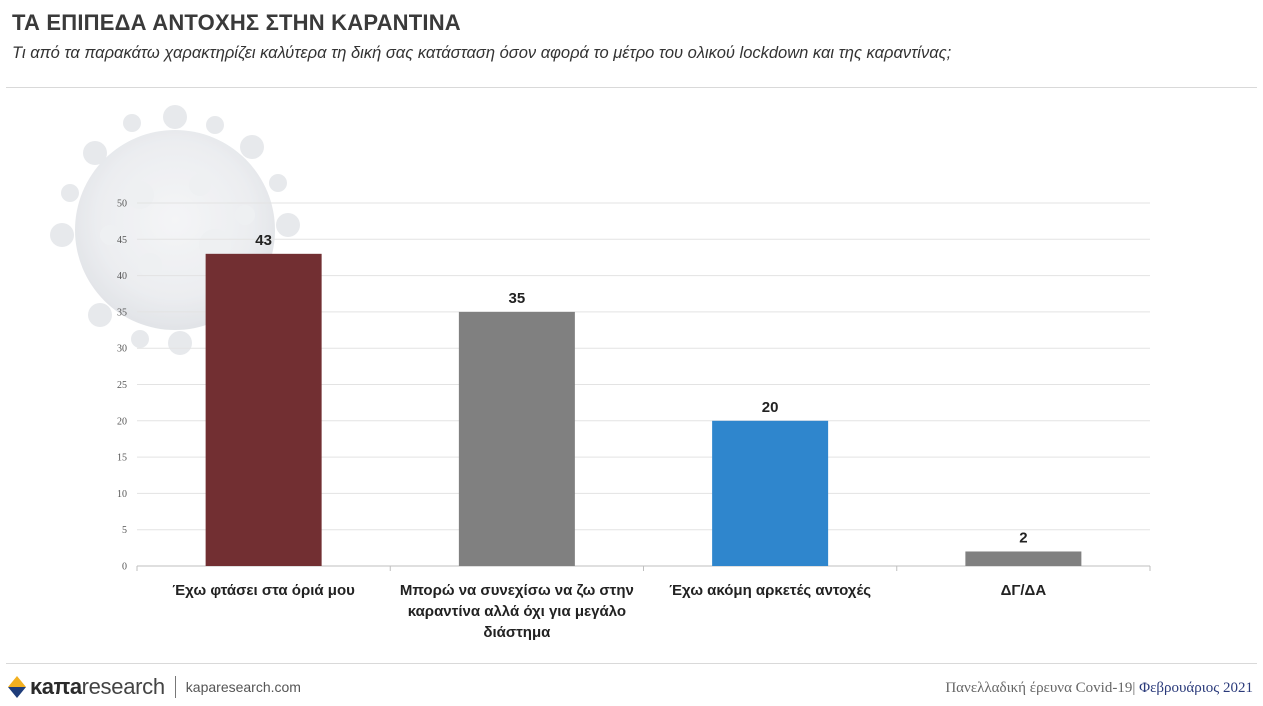 The width and height of the screenshot is (1263, 706). I want to click on y-tick-label: 20, so click(122, 421).